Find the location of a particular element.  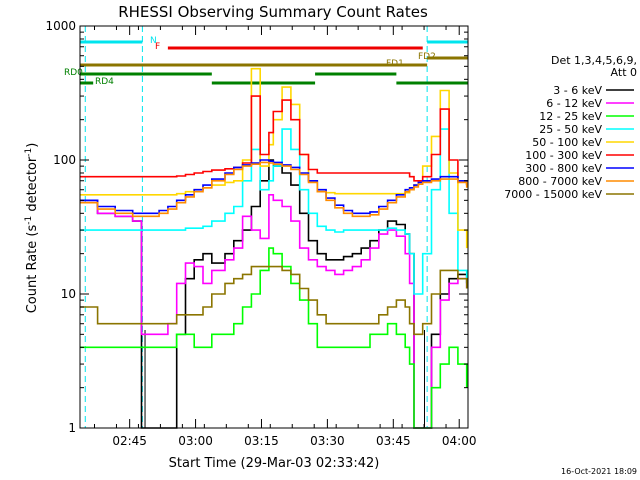

legend-entry-label: 12 - 25 keV is located at coordinates (570, 116).